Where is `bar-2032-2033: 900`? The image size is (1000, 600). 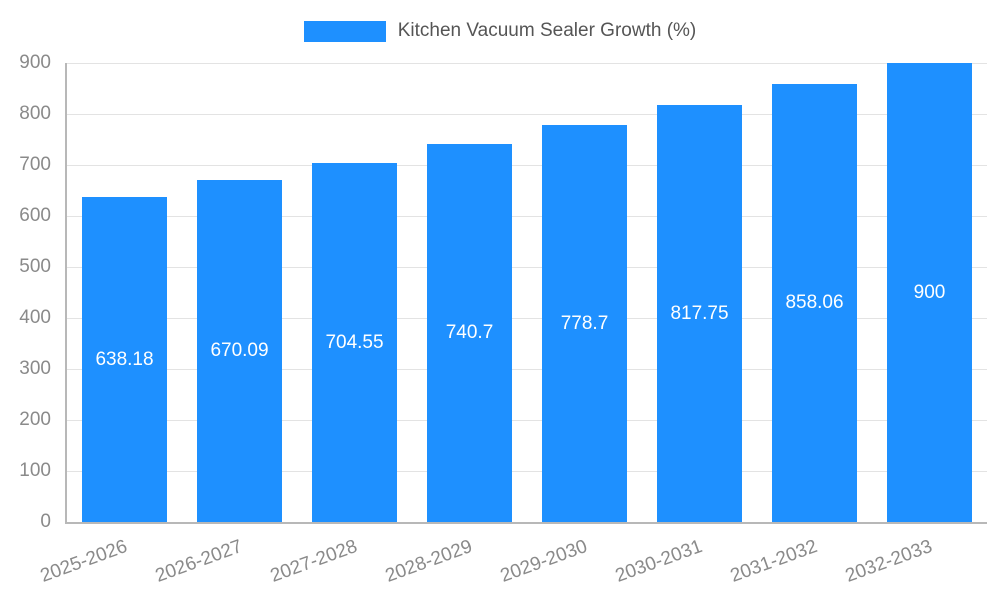 bar-2032-2033: 900 is located at coordinates (929, 292).